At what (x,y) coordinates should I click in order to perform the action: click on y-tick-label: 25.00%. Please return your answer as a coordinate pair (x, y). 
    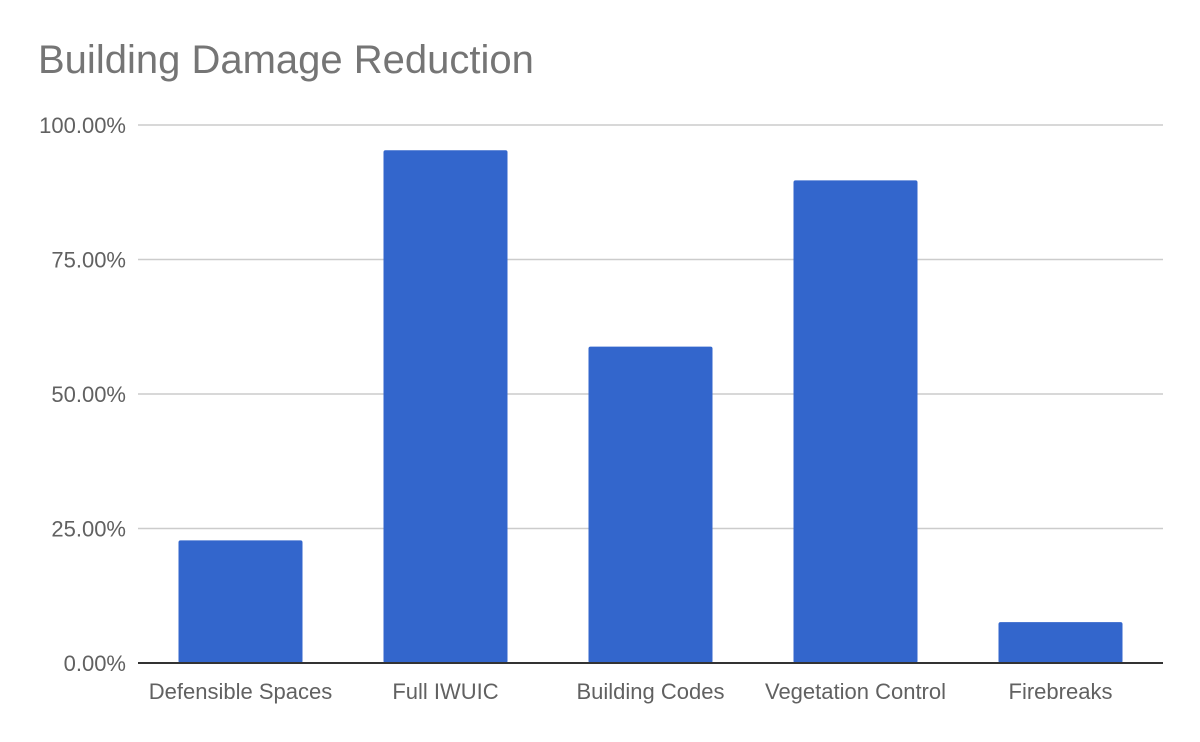
    Looking at the image, I should click on (88, 529).